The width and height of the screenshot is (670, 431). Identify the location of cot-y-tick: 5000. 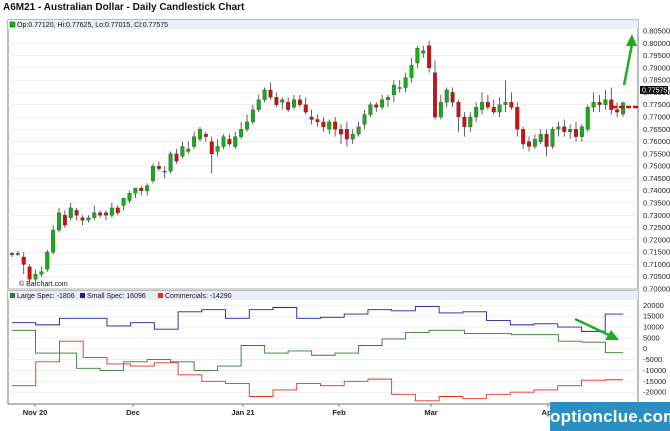
(651, 337).